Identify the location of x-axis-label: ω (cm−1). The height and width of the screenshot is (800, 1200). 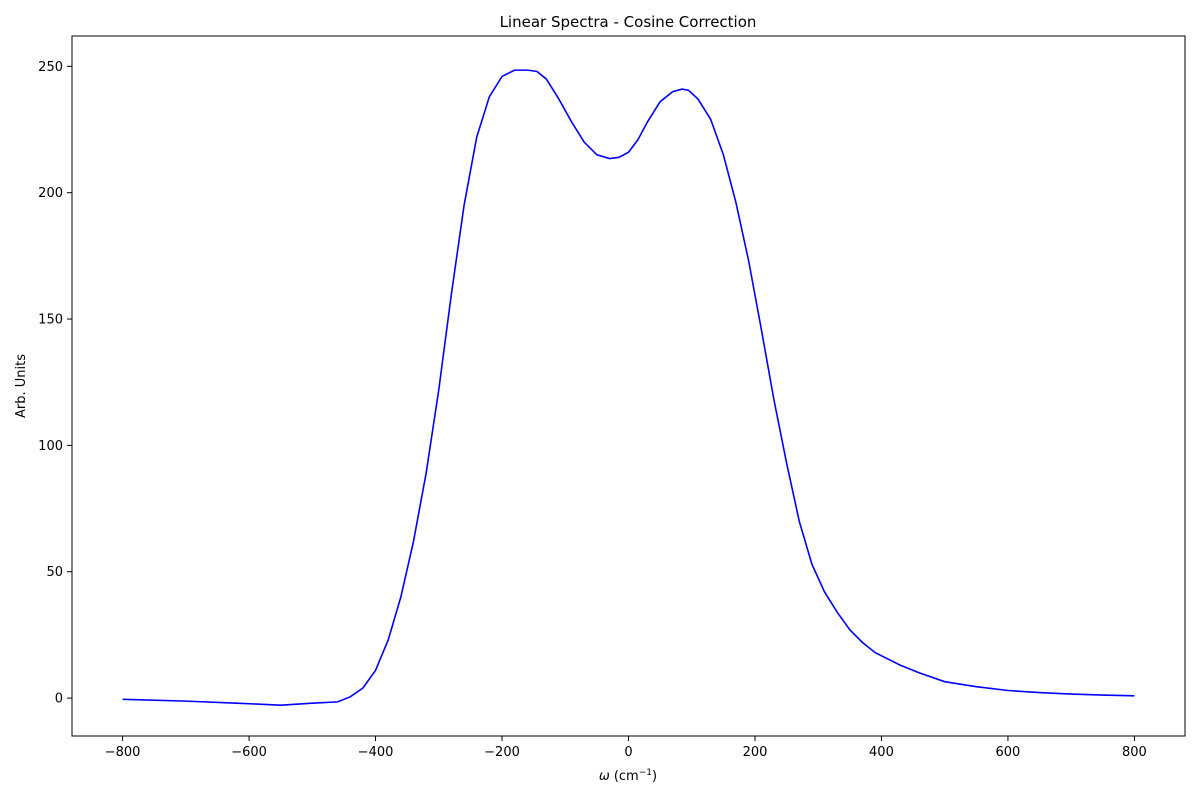
(628, 776).